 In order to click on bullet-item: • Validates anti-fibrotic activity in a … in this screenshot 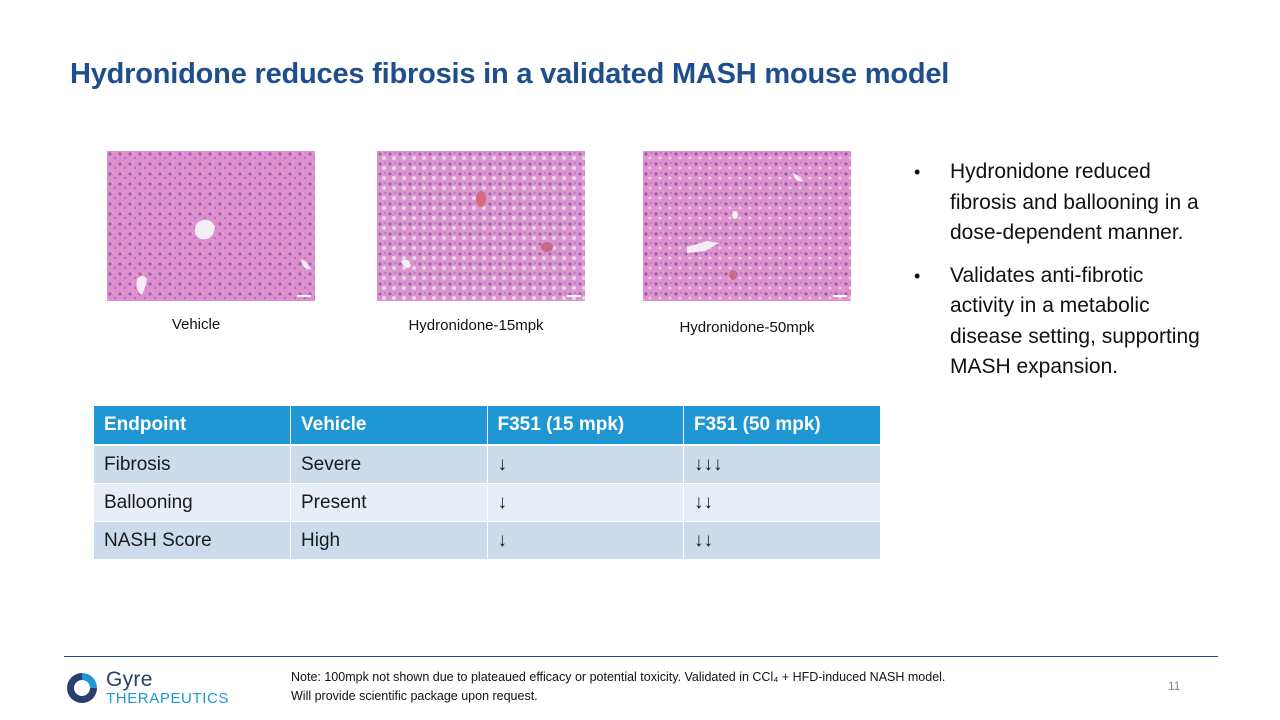, I will do `click(1057, 322)`.